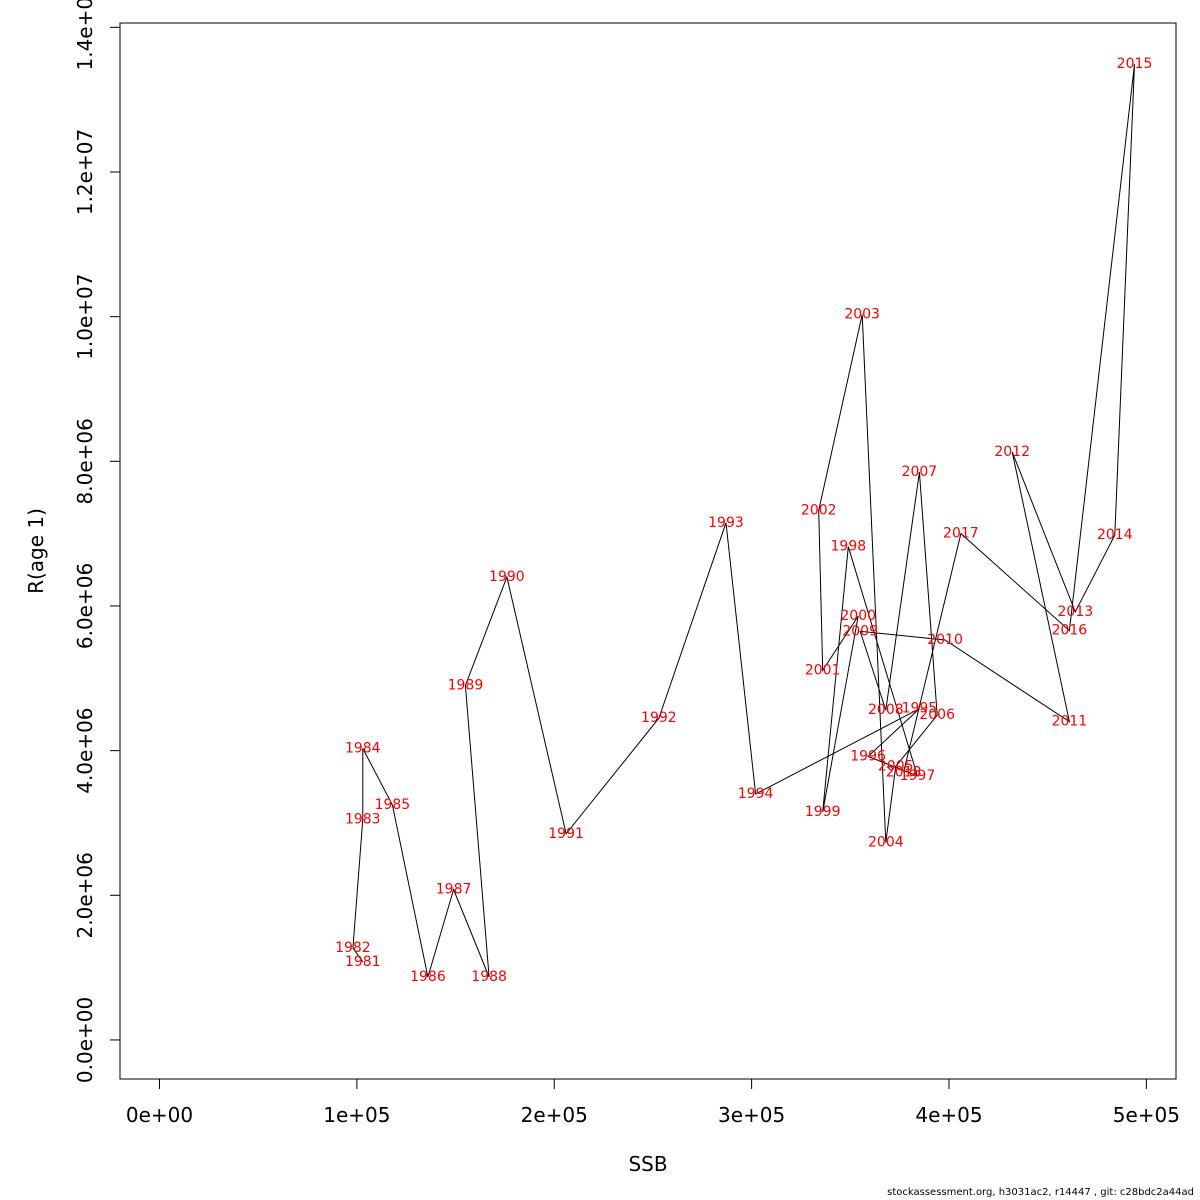  Describe the element at coordinates (961, 534) in the screenshot. I see `point-label-2017: 2017` at that location.